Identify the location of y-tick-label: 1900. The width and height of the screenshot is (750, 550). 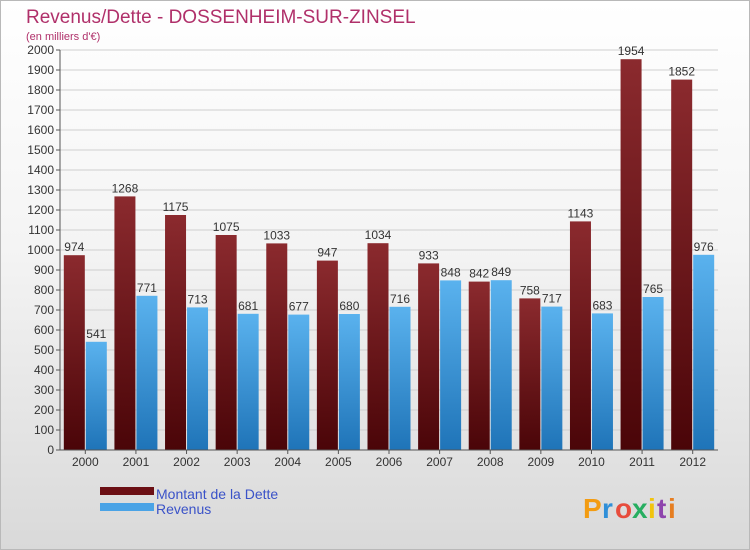
(40, 70).